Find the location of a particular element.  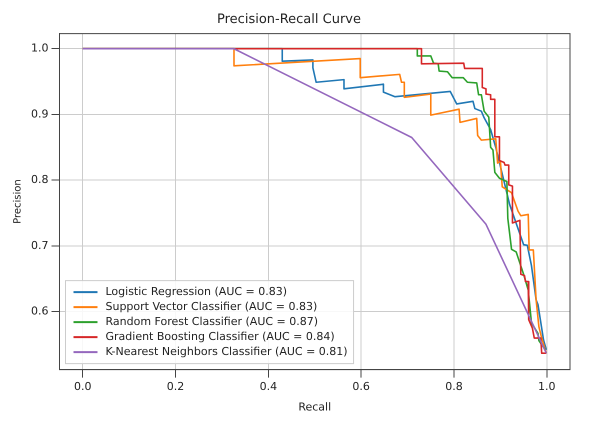

x-tick-label: 0.0 is located at coordinates (83, 387).